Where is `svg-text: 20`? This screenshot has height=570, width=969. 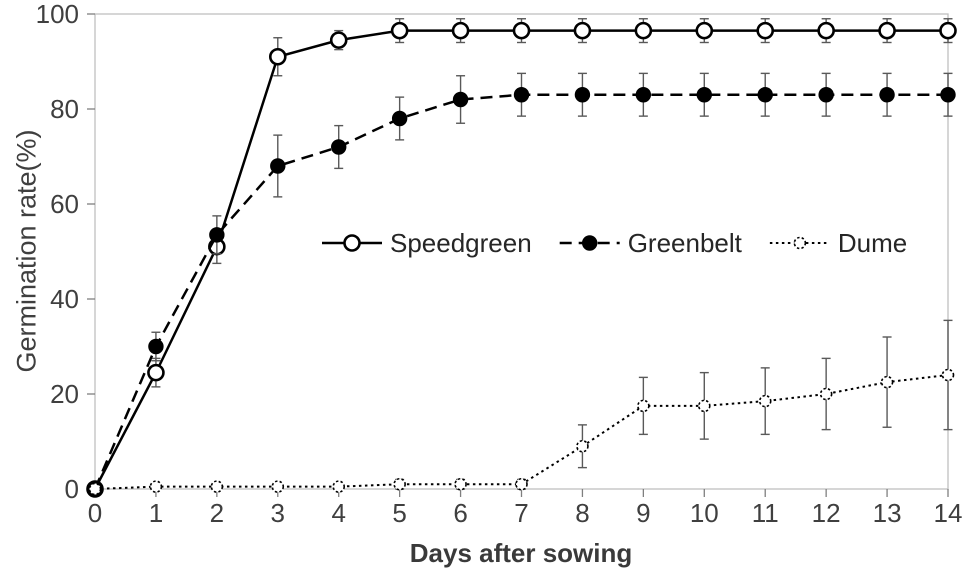
svg-text: 20 is located at coordinates (64, 394).